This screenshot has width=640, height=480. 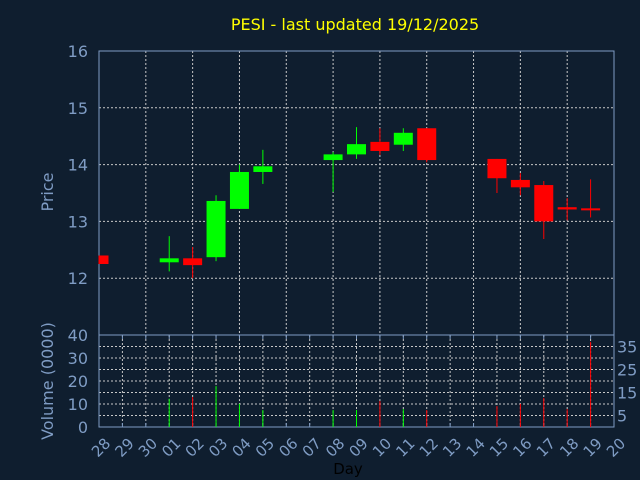 I want to click on volume-axis-label: Volume (0000), so click(x=47, y=381).